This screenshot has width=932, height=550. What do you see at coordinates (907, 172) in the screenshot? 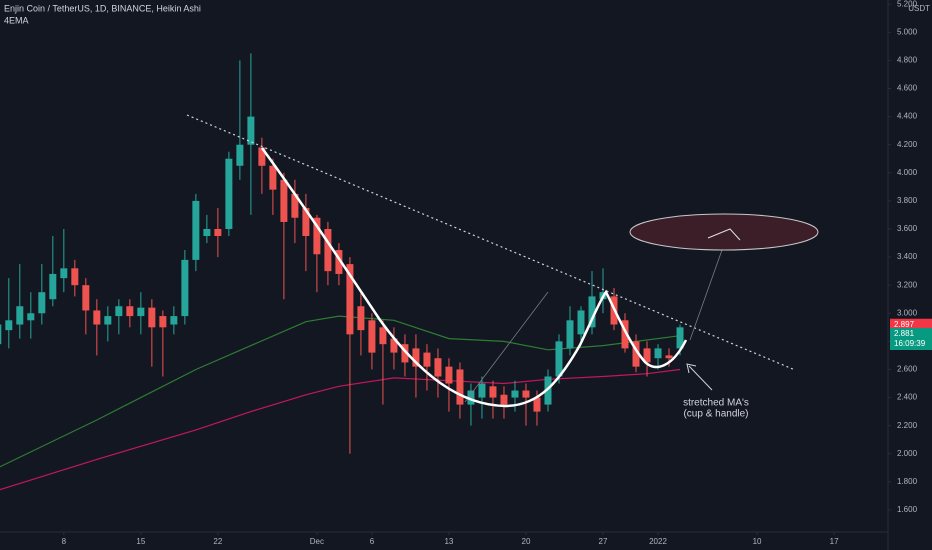
I see `y-tick-label: 4.000` at bounding box center [907, 172].